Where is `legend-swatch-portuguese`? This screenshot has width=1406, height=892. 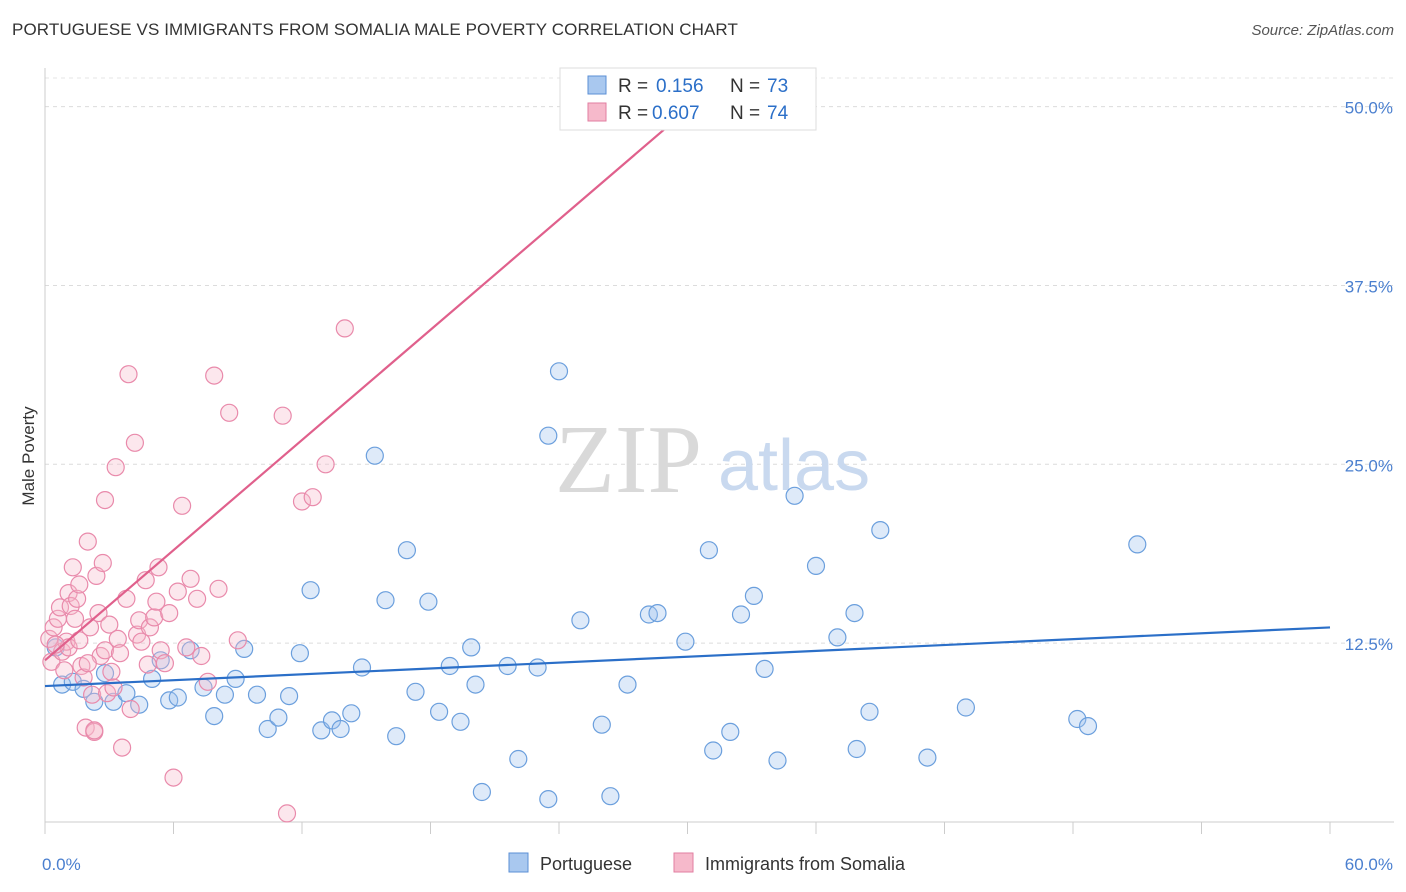
legend-swatch-portuguese is located at coordinates (597, 85).